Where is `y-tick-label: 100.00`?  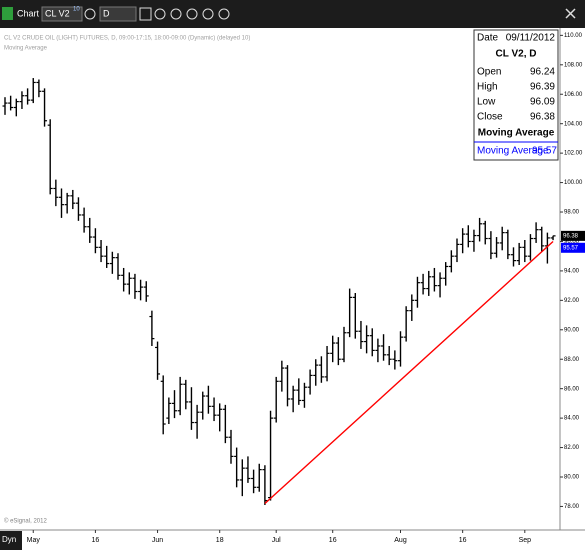 y-tick-label: 100.00 is located at coordinates (573, 183).